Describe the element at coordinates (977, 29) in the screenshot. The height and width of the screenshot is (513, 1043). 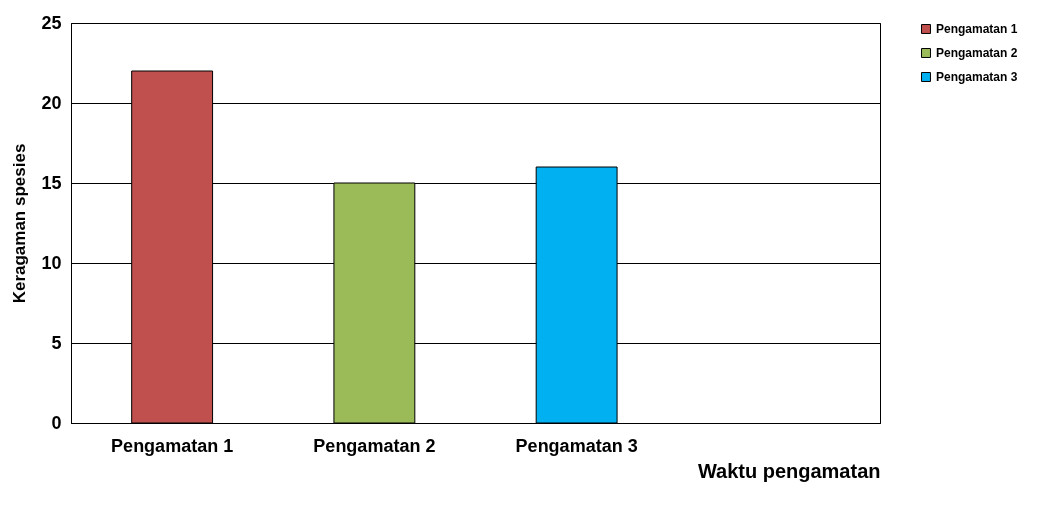
I see `legend-label: Pengamatan 1` at that location.